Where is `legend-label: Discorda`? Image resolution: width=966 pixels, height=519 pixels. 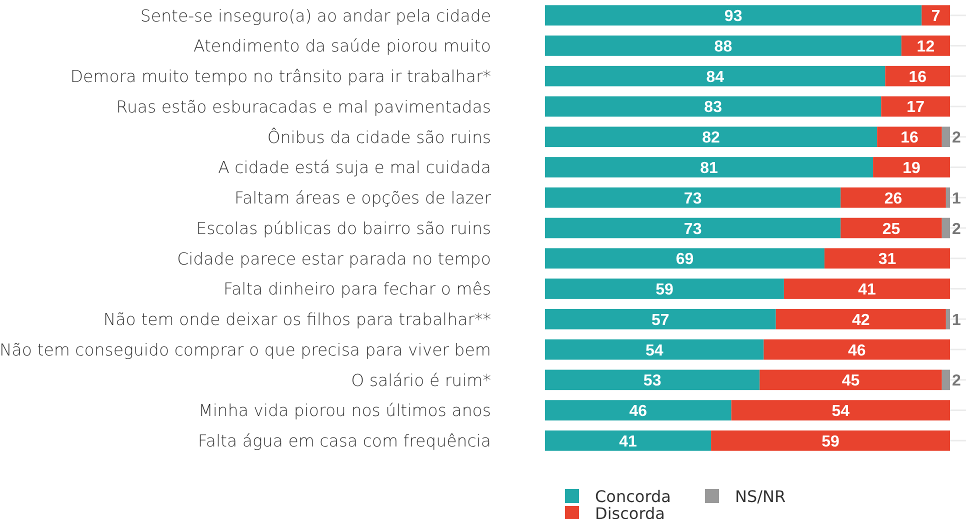 legend-label: Discorda is located at coordinates (630, 511).